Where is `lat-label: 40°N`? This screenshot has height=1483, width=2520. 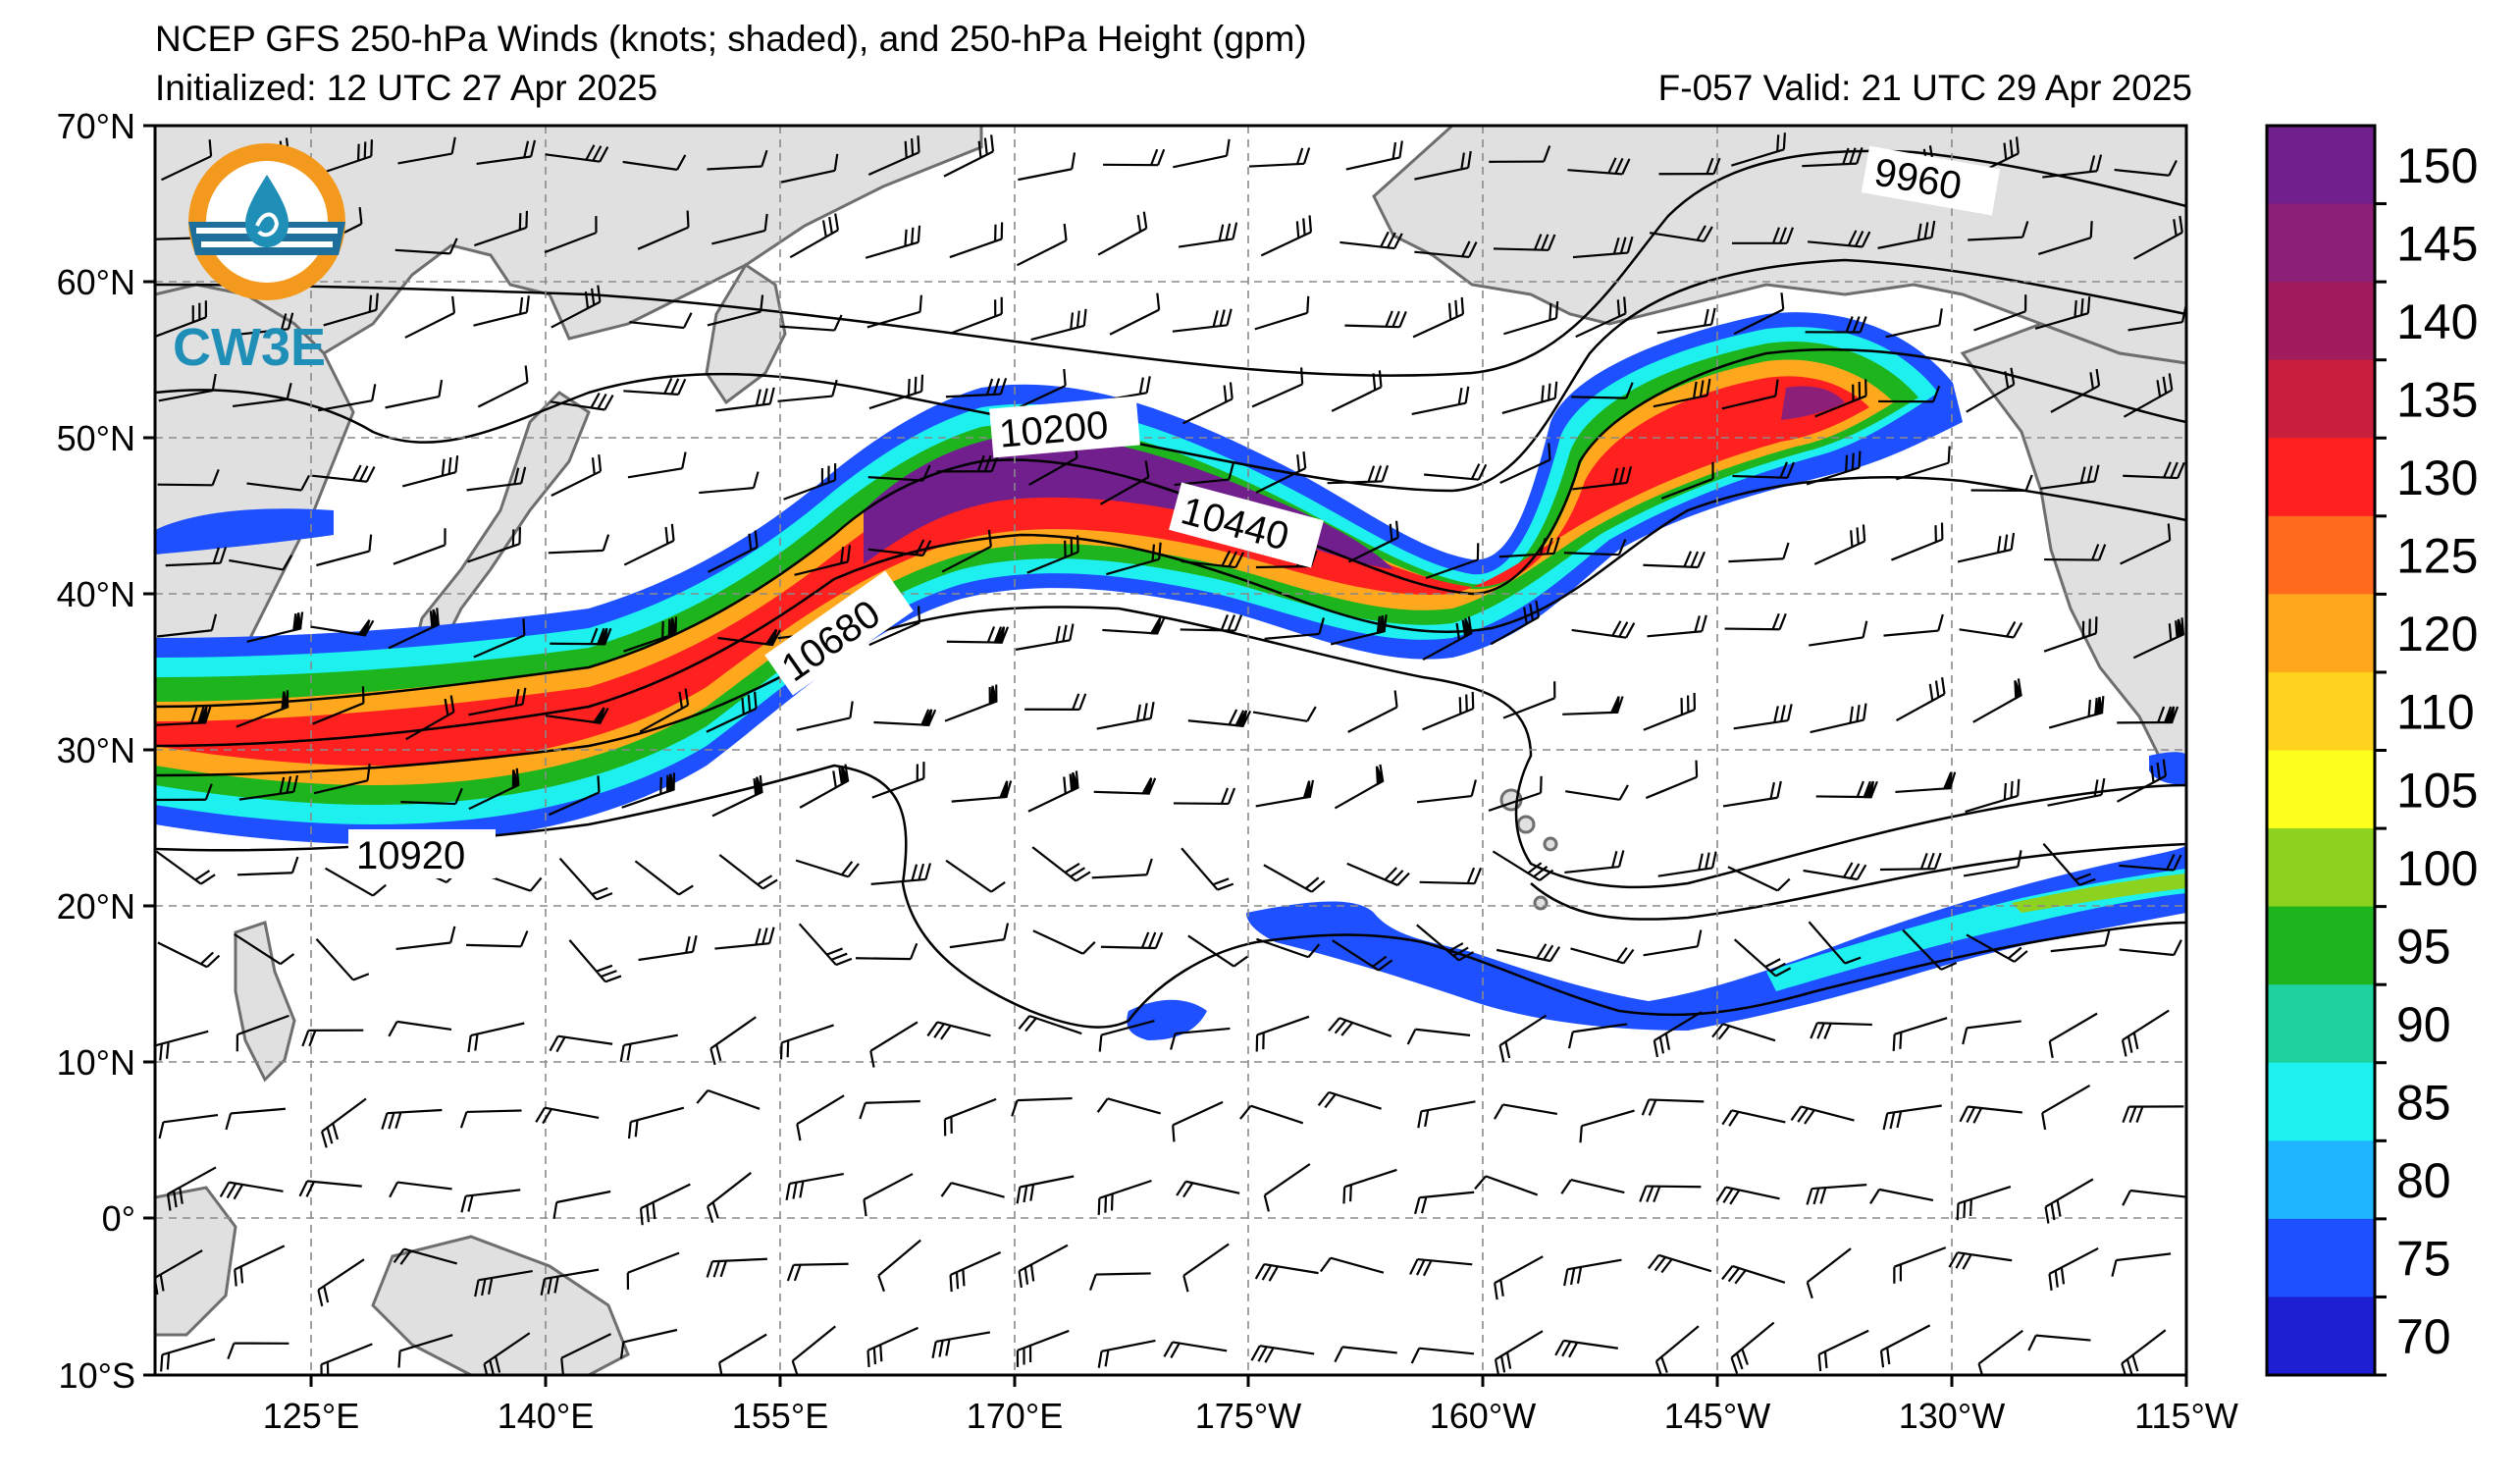
lat-label: 40°N is located at coordinates (96, 594).